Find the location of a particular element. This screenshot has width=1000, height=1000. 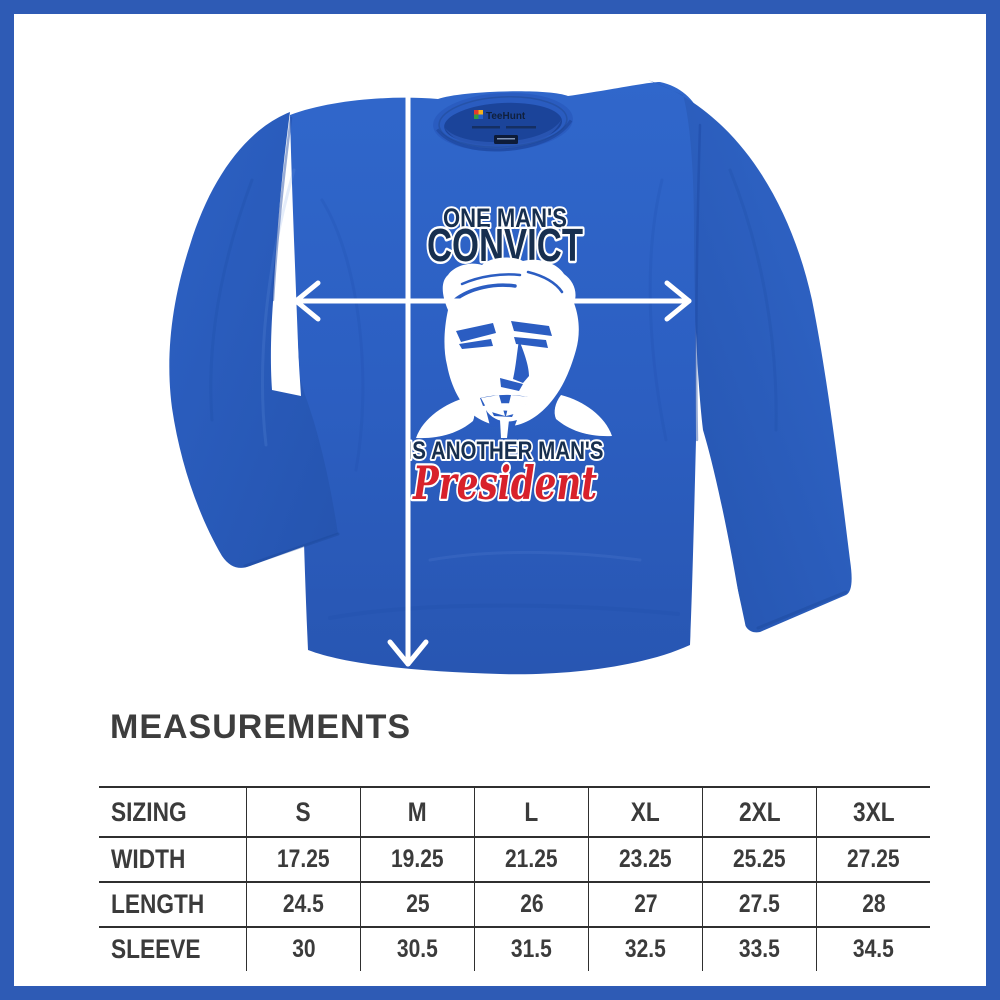

table-cell: 25 is located at coordinates (417, 903).